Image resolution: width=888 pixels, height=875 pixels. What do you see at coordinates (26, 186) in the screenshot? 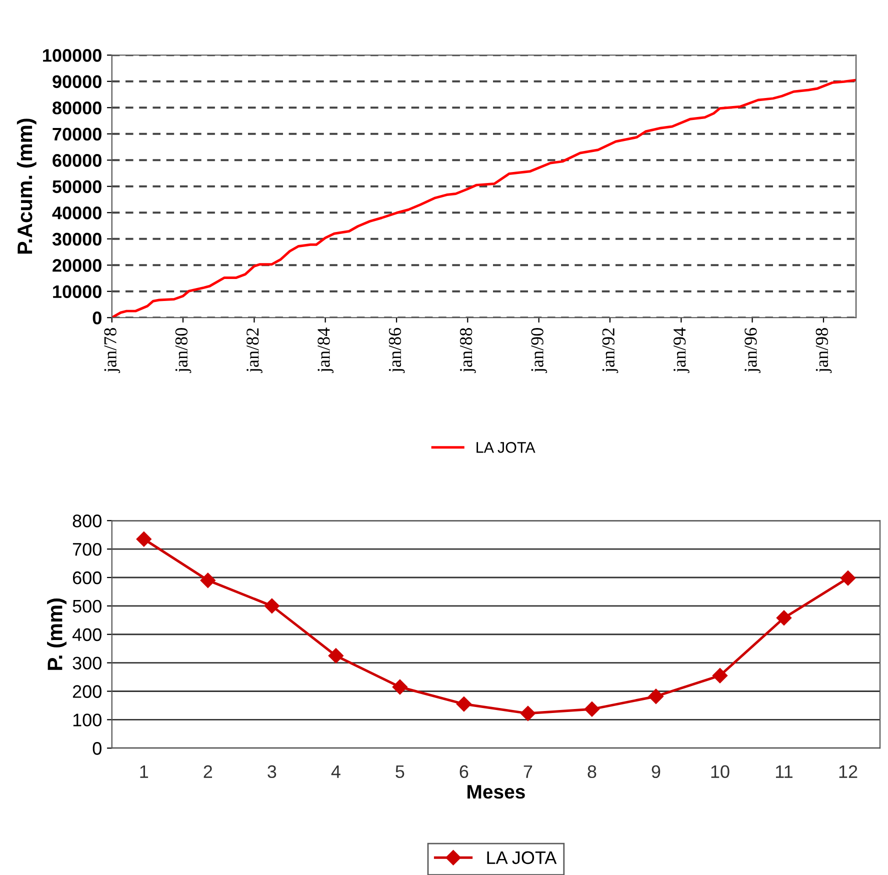
I see `y-axis-title: P.Acum. (mm)` at bounding box center [26, 186].